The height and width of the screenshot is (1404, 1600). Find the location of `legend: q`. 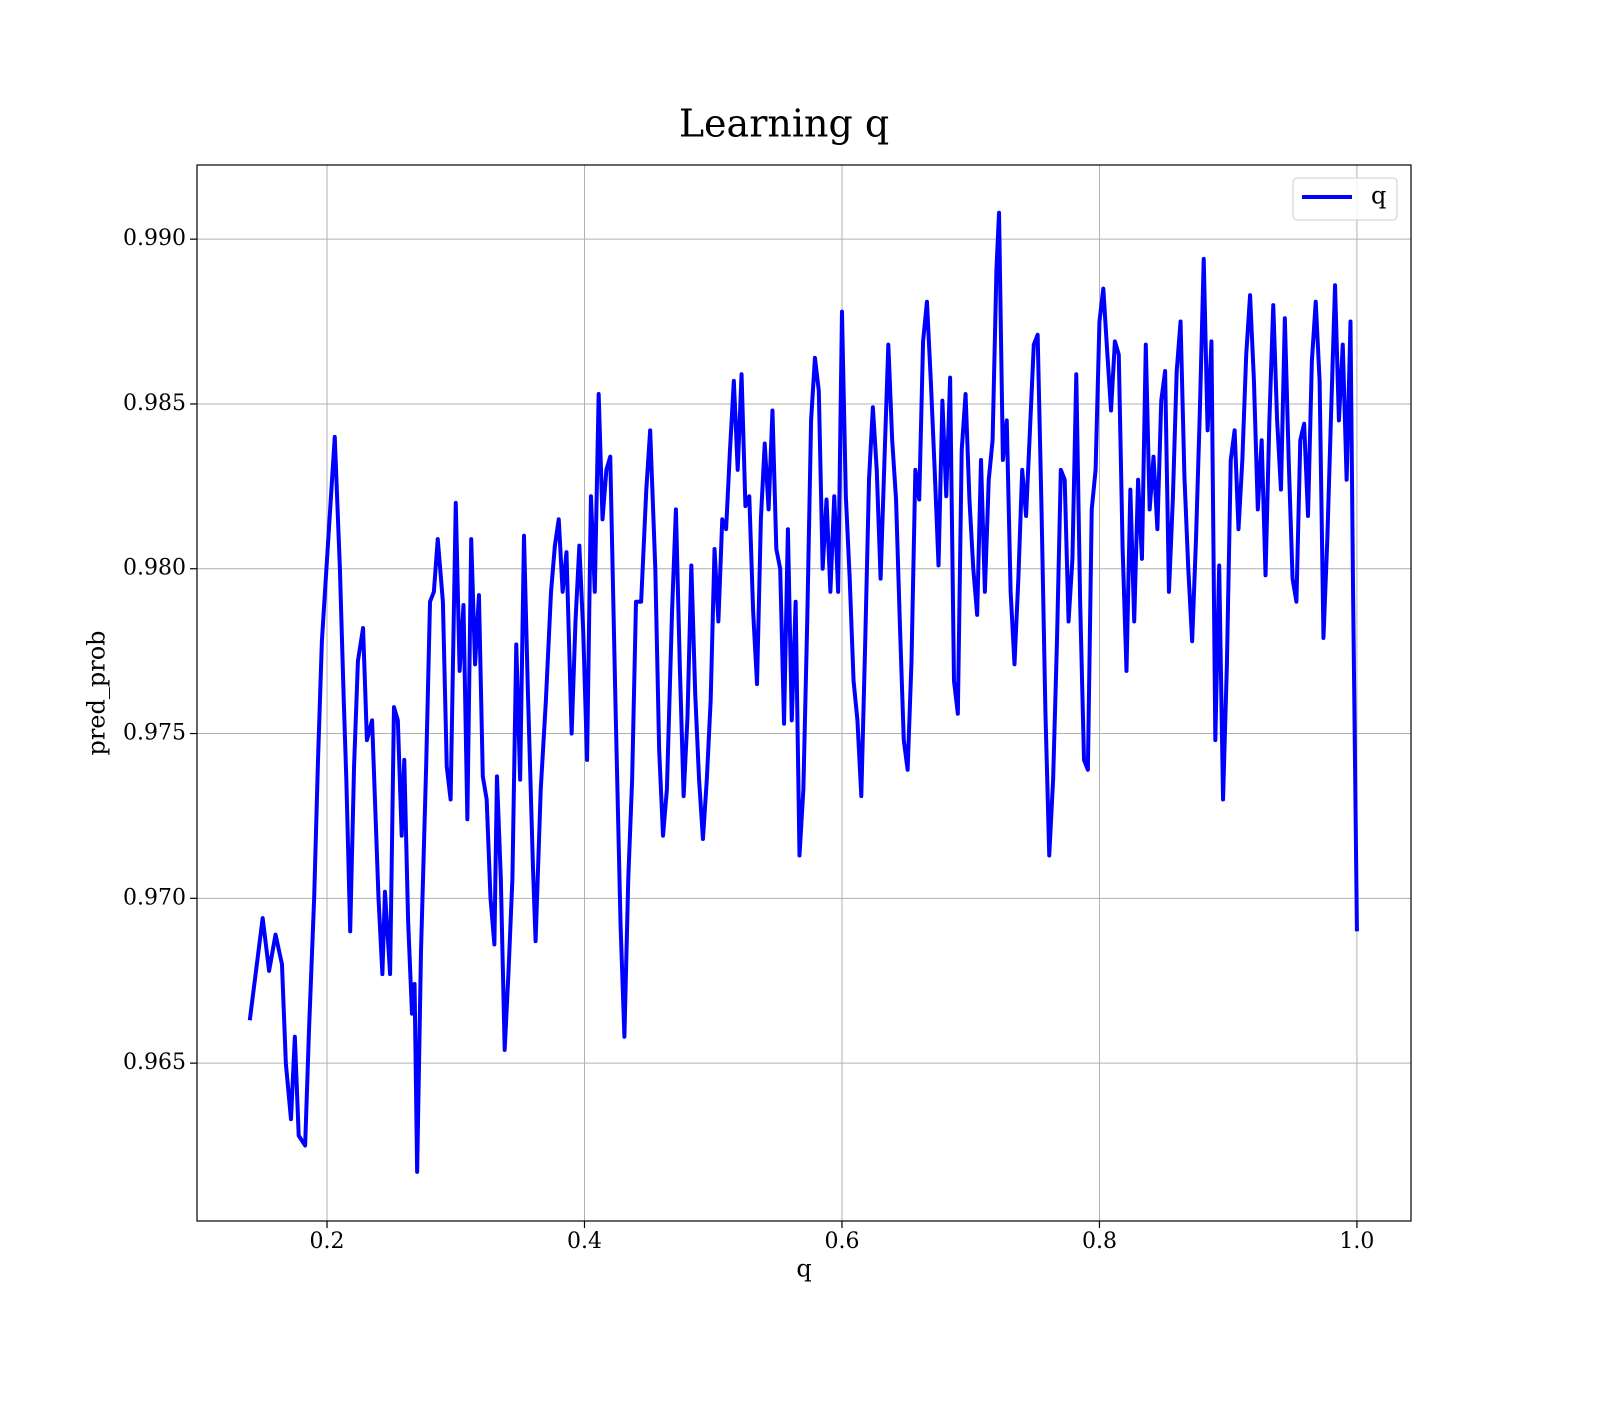

legend: q is located at coordinates (1345, 199).